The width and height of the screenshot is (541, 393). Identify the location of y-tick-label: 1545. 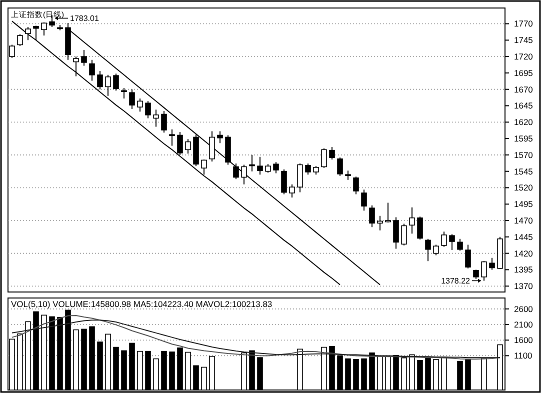
(524, 171).